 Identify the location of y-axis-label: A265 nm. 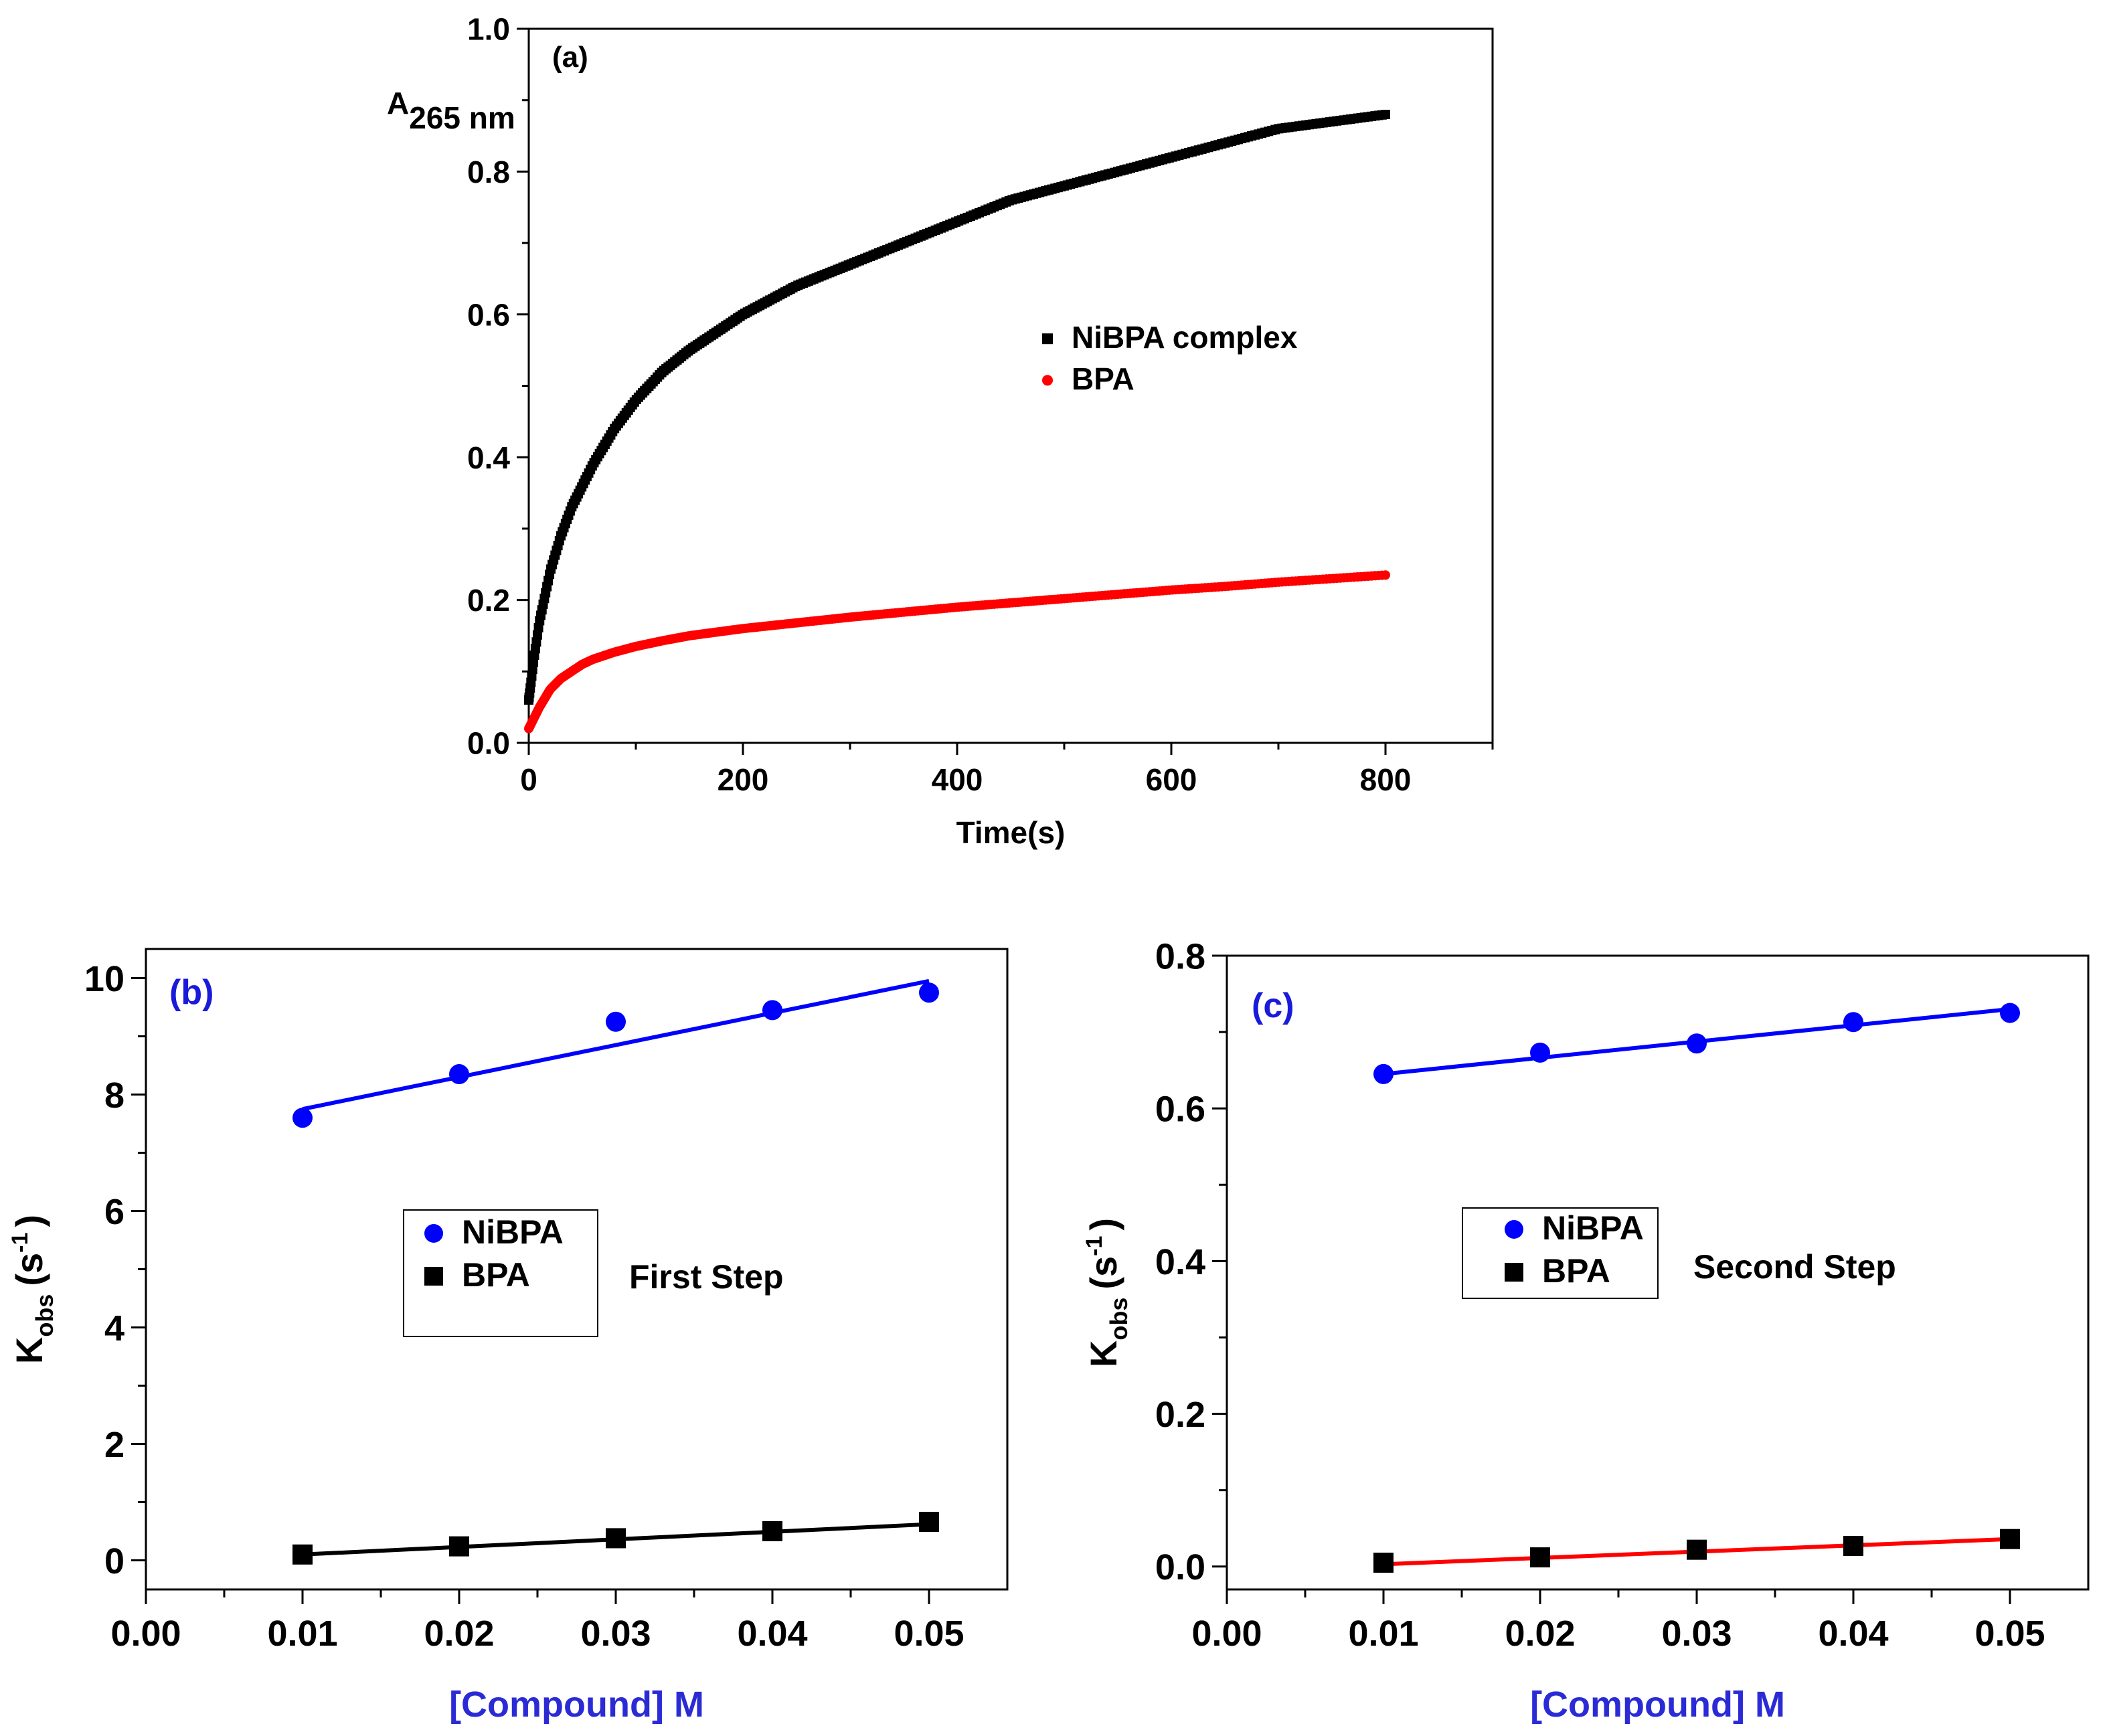
(451, 110).